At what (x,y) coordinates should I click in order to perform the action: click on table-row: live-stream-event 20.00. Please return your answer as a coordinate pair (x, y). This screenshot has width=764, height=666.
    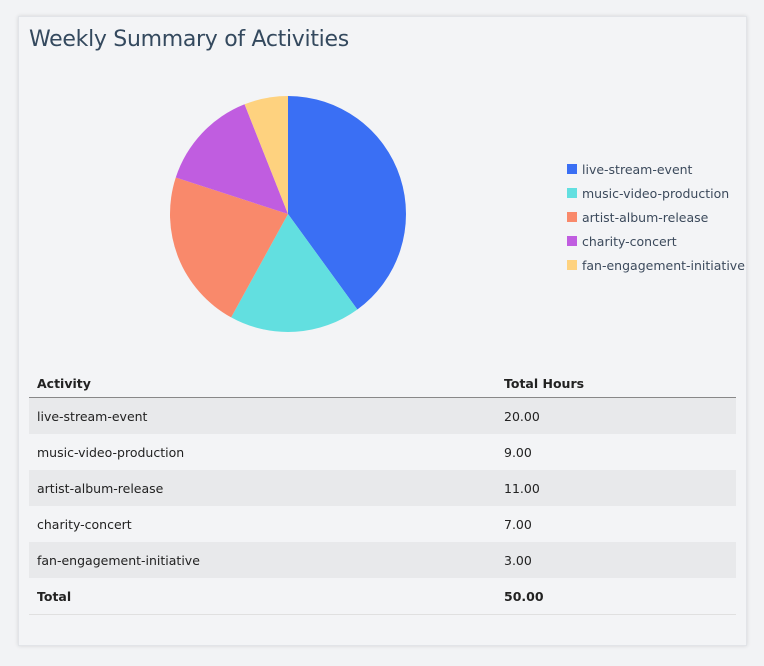
    Looking at the image, I should click on (382, 415).